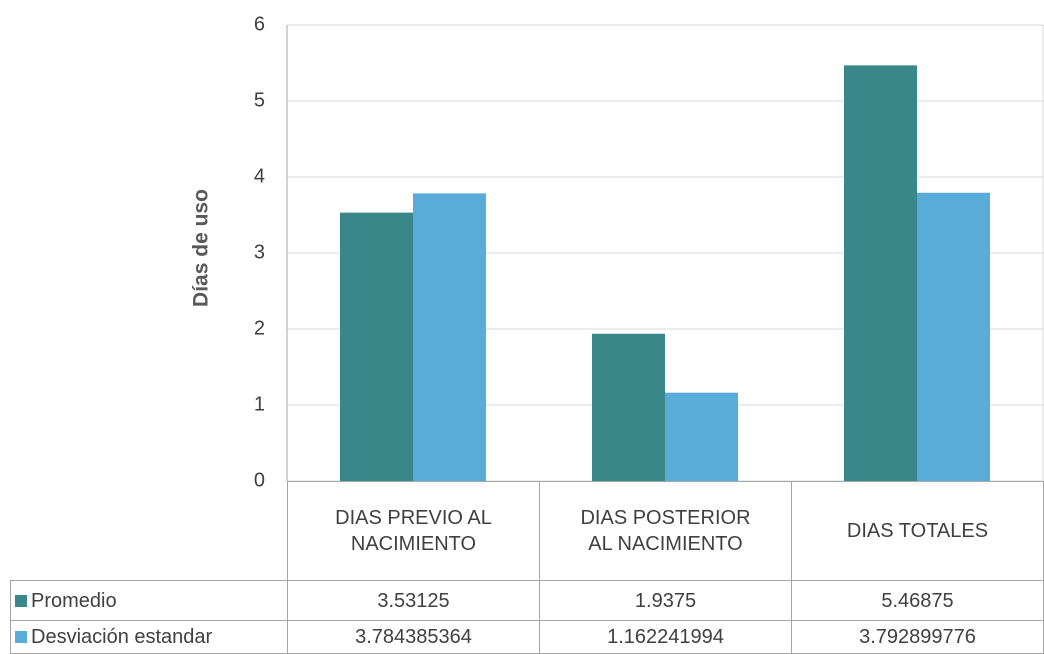 The width and height of the screenshot is (1044, 654). What do you see at coordinates (413, 531) in the screenshot?
I see `category-label: DIAS PREVIO AL NACIMIENTO` at bounding box center [413, 531].